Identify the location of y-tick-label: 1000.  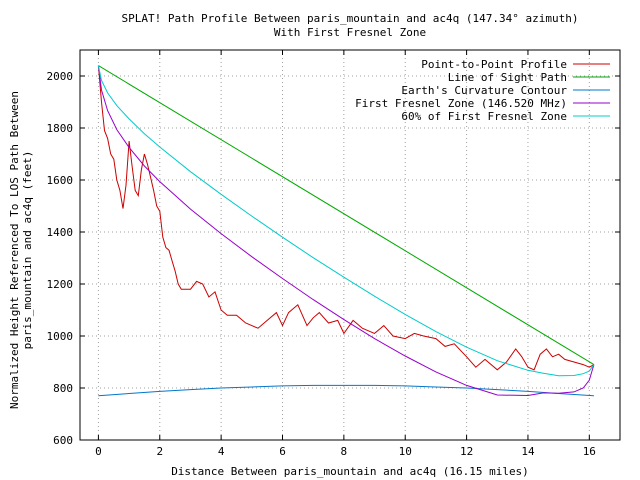
(60, 336).